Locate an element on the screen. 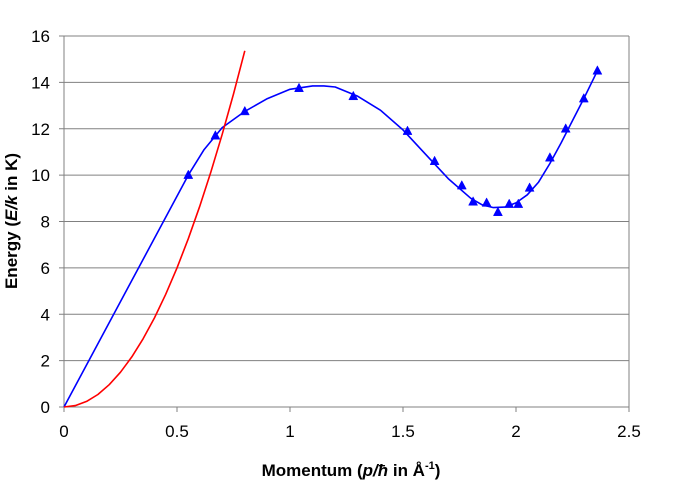 The width and height of the screenshot is (679, 490). y-axis-title: Energy (E/k in K) is located at coordinates (11, 221).